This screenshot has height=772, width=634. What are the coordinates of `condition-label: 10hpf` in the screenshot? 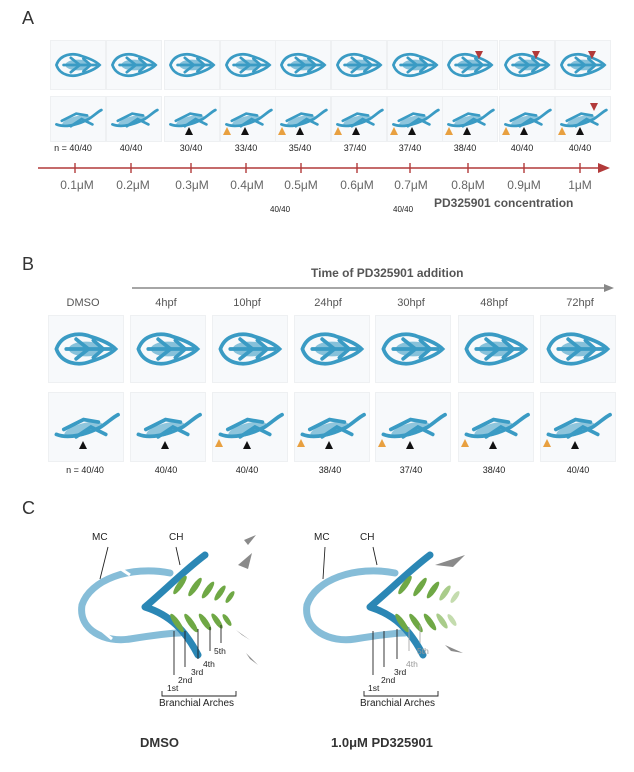 It's located at (247, 303).